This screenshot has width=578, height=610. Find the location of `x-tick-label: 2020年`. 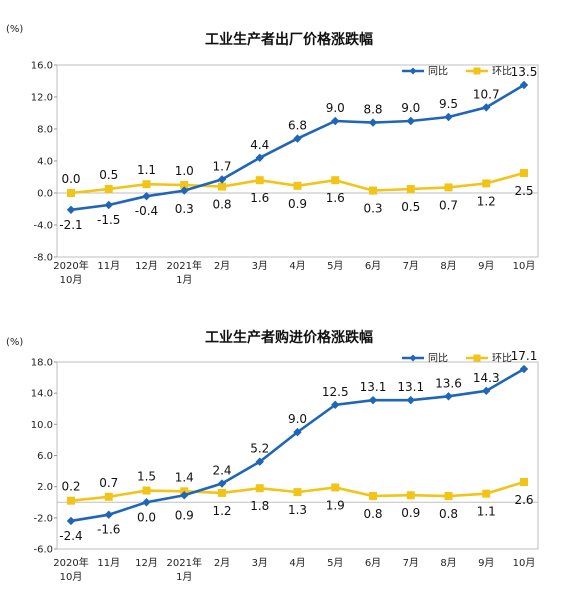

x-tick-label: 2020年 is located at coordinates (70, 265).